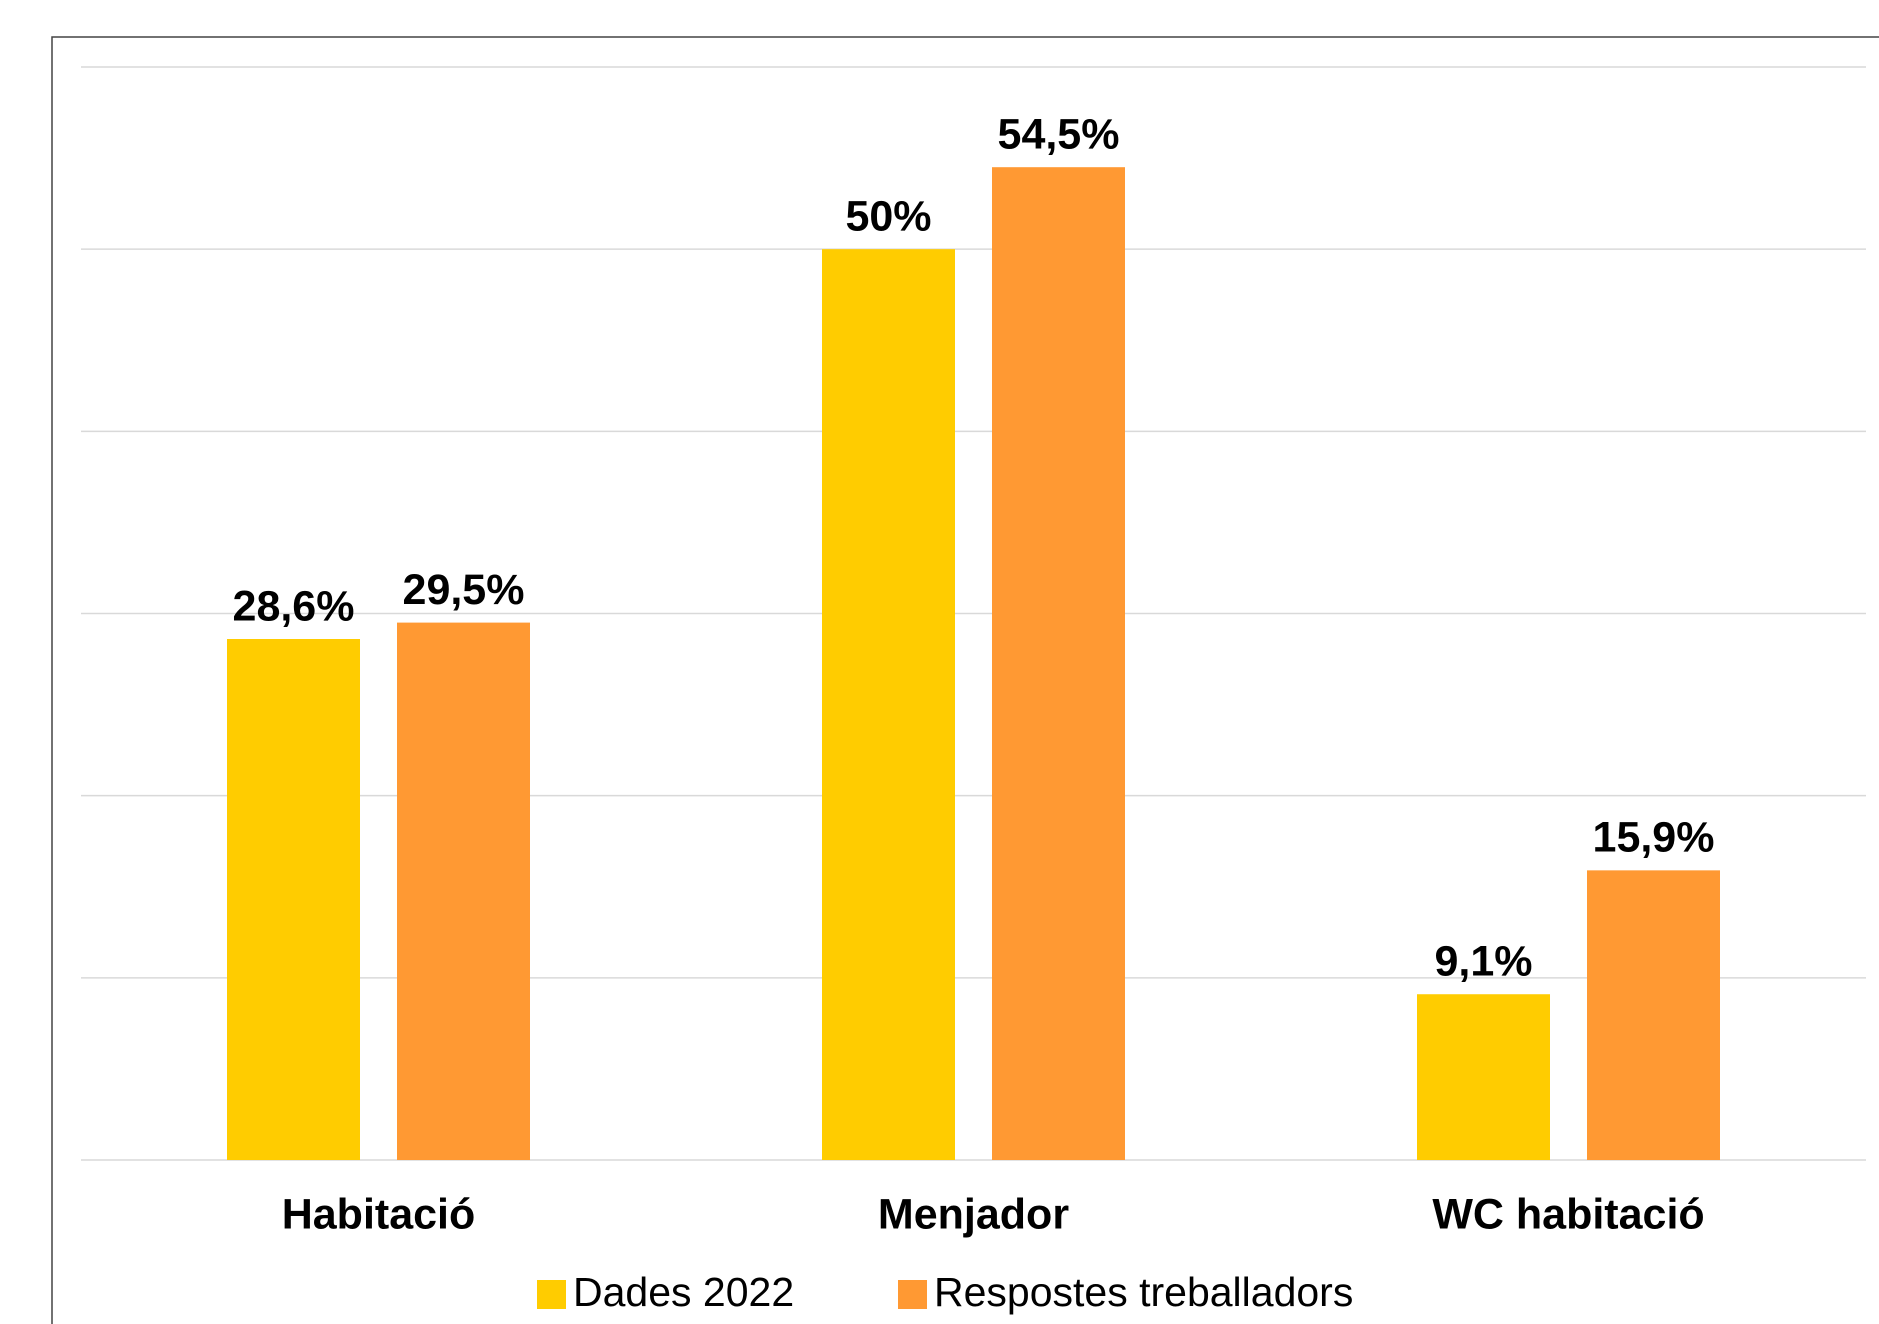  What do you see at coordinates (683, 1292) in the screenshot?
I see `legend-label: Dades 2022` at bounding box center [683, 1292].